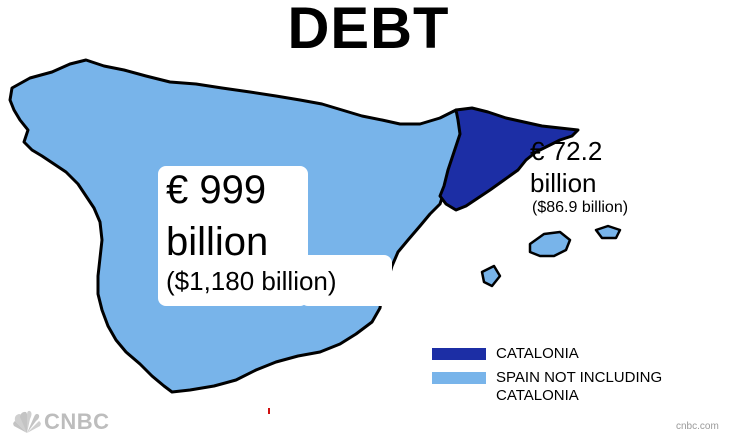  I want to click on spain-label-background, so click(233, 236).